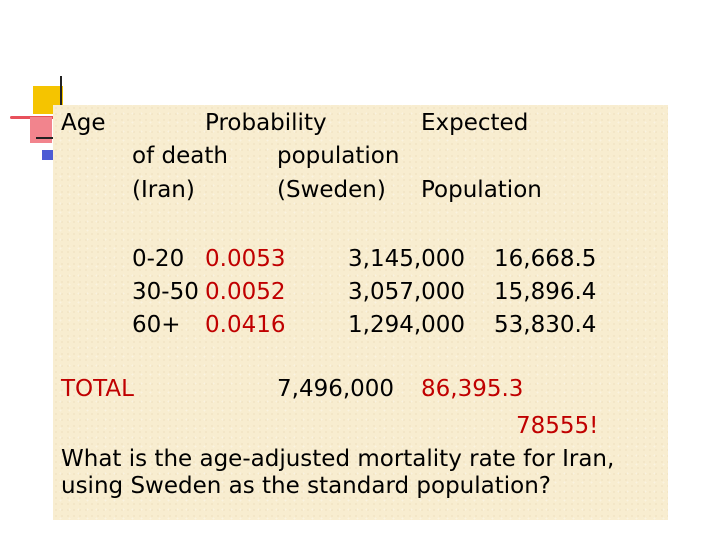  Describe the element at coordinates (97, 389) in the screenshot. I see `total-label: TOTAL` at that location.